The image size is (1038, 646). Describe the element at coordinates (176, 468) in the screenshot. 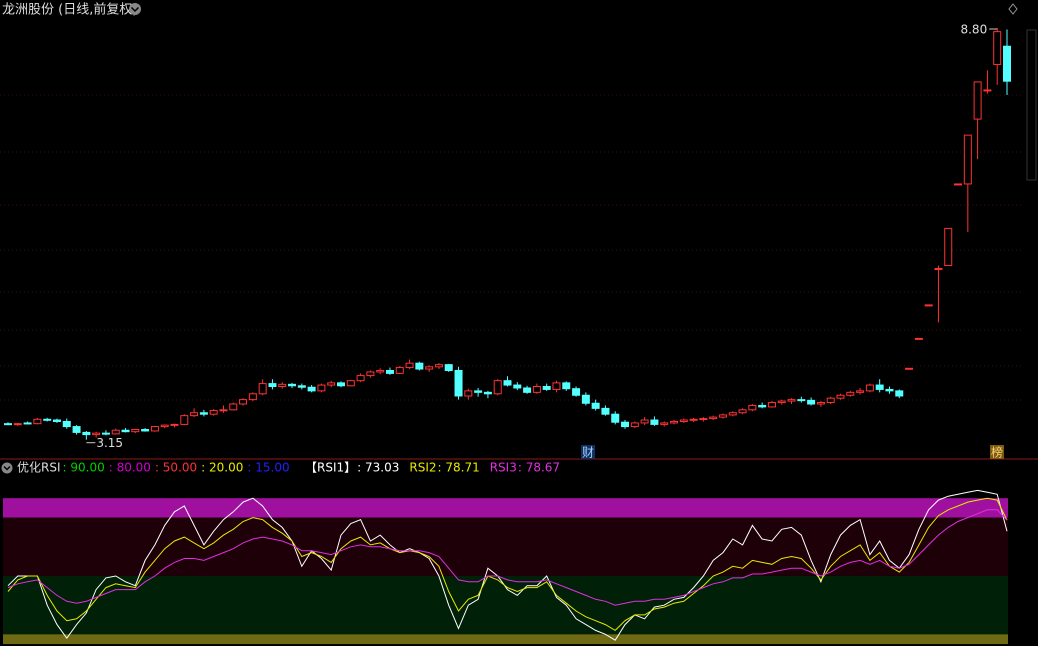

I see `level-label: : 50.00` at that location.